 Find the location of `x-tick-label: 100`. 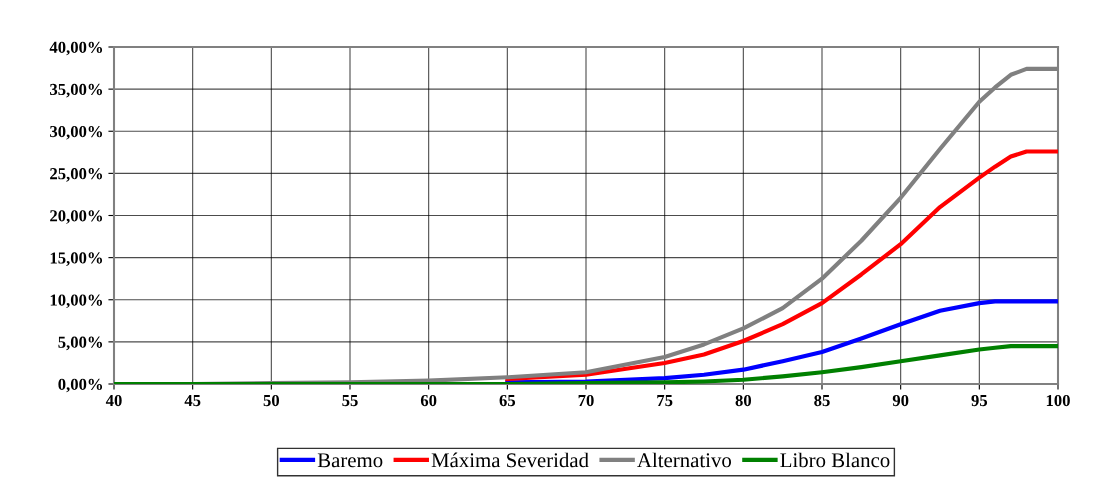

x-tick-label: 100 is located at coordinates (1058, 400).